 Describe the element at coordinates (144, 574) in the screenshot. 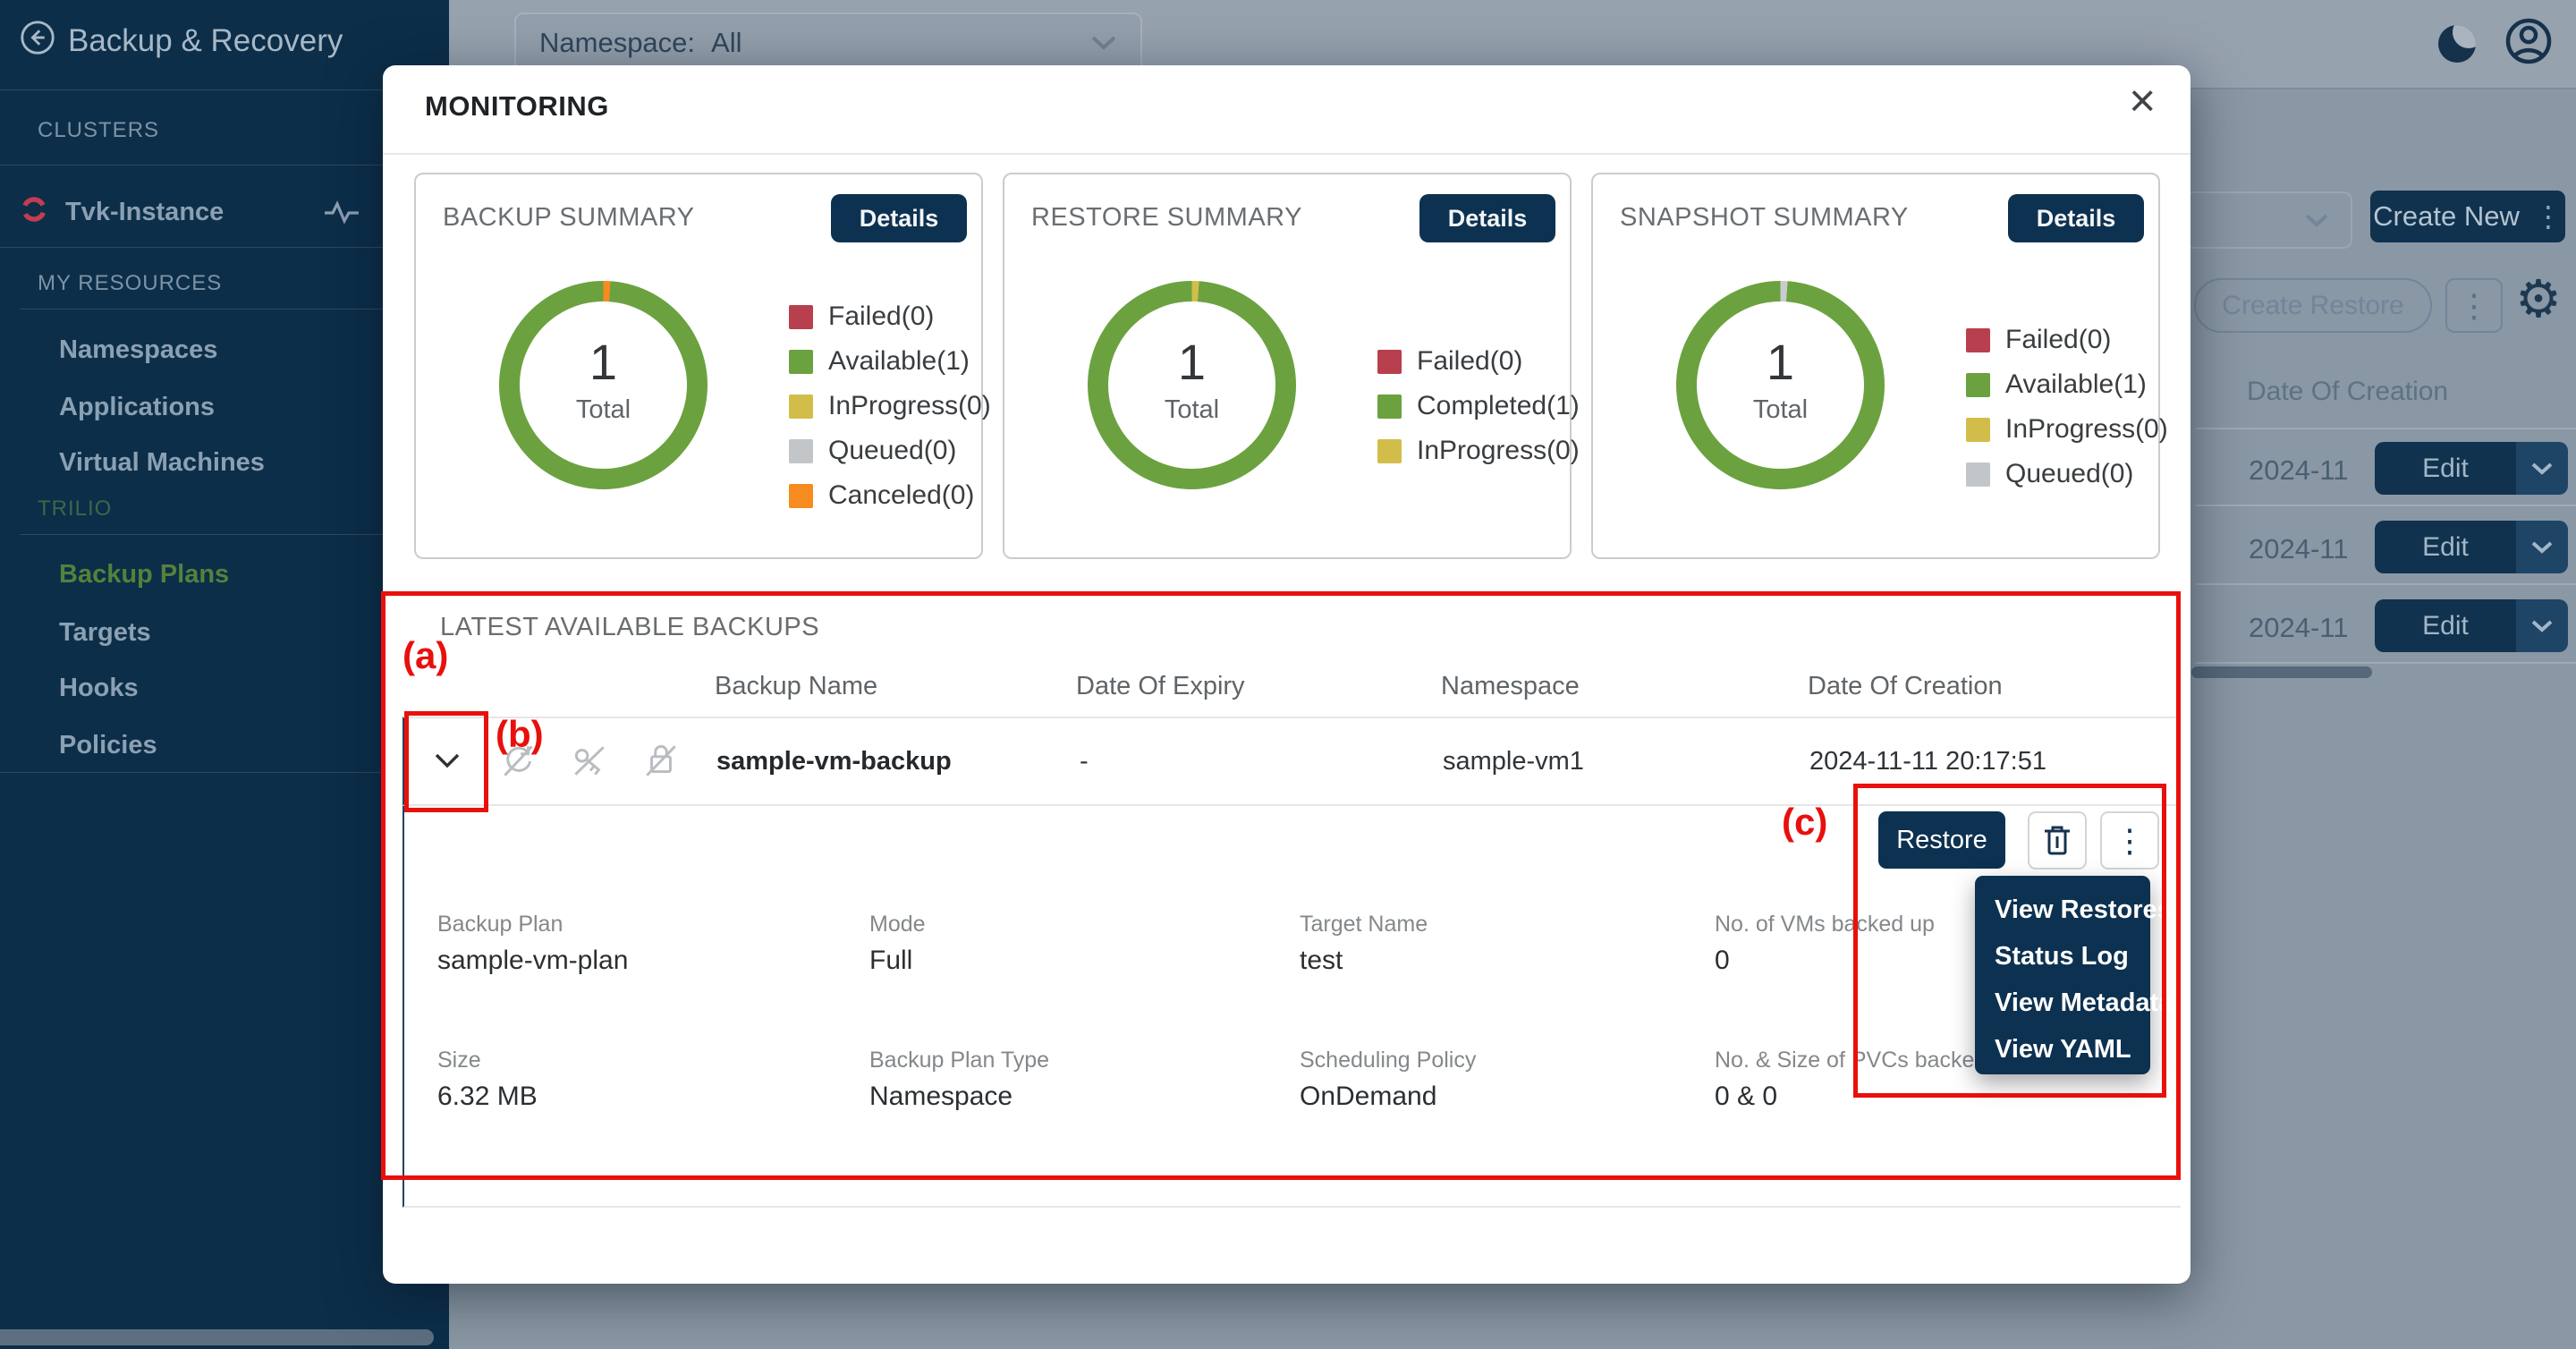

I see `sidebar-item-backup-plans: Backup Plans` at that location.